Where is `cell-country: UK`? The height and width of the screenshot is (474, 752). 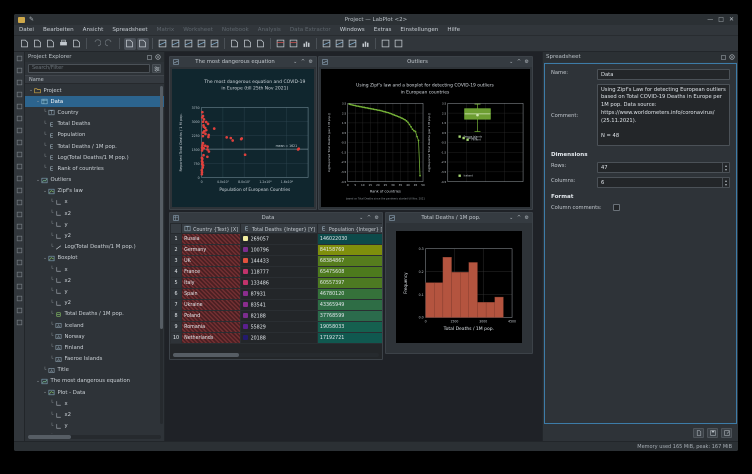 cell-country: UK is located at coordinates (211, 261).